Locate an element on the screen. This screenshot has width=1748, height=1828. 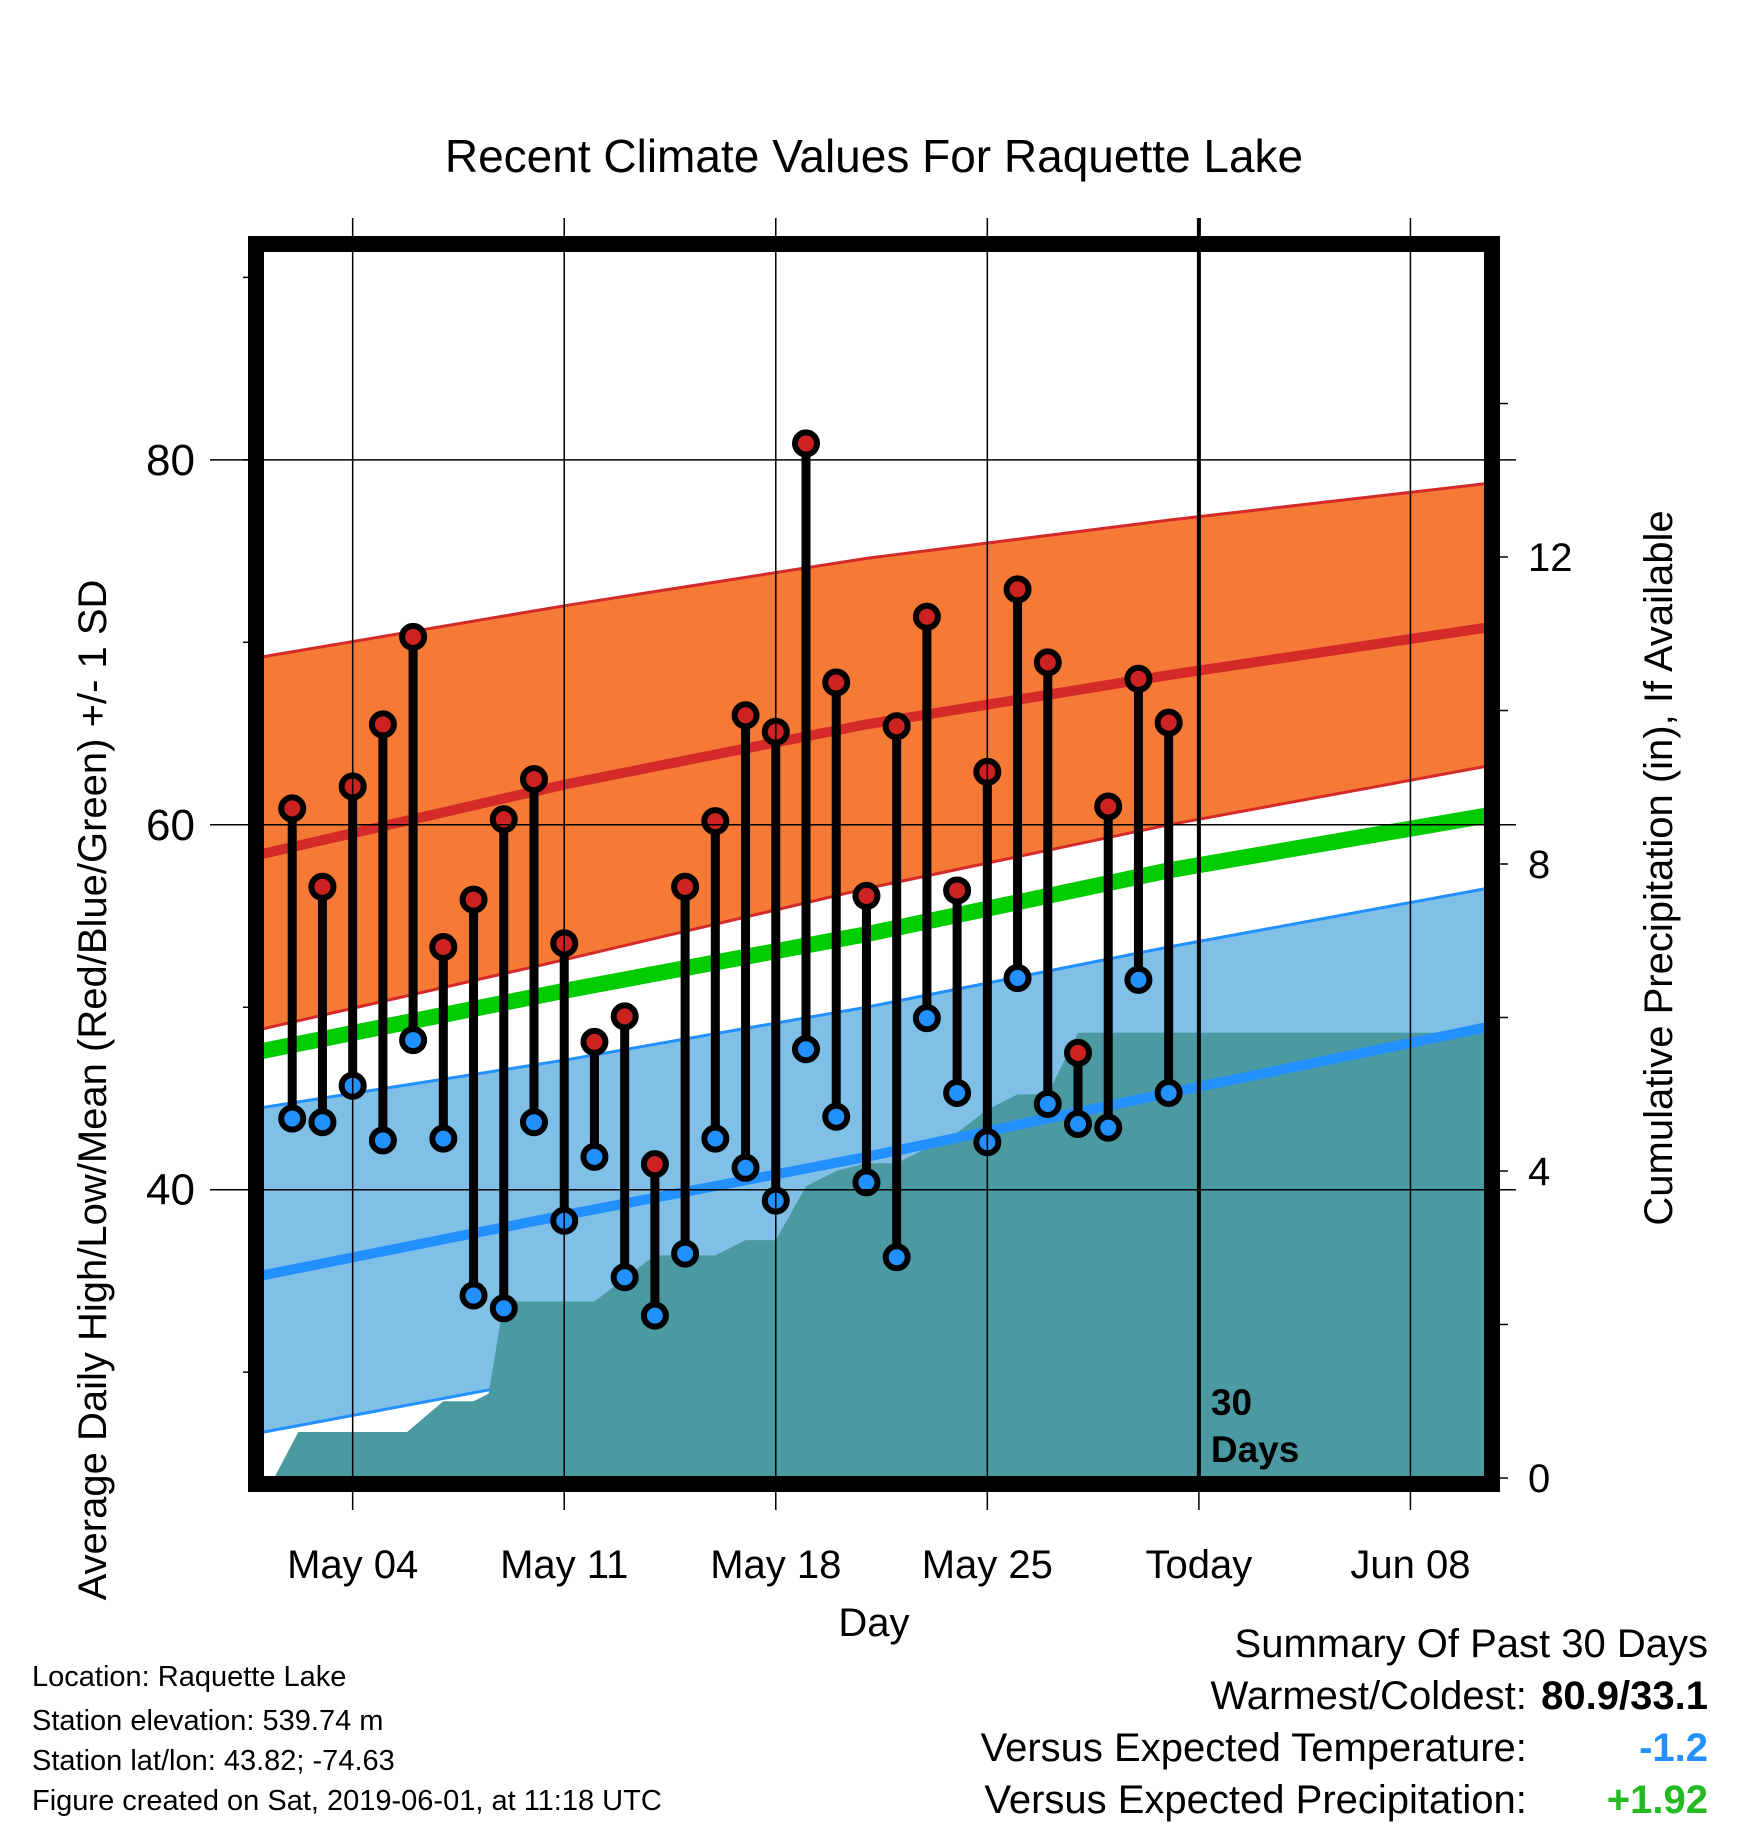
summary-temperature: Versus Expected Temperature: -1.2 is located at coordinates (1344, 1748).